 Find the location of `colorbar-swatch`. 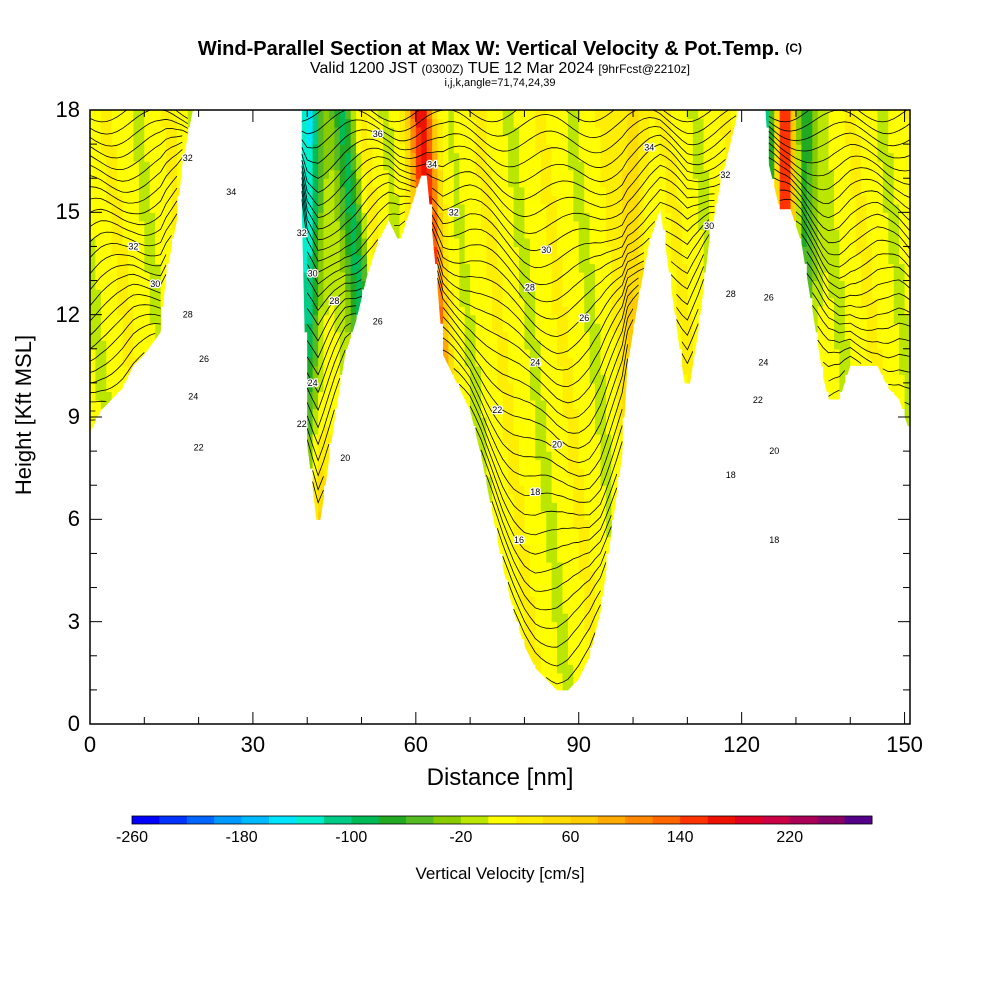

colorbar-swatch is located at coordinates (721, 820).